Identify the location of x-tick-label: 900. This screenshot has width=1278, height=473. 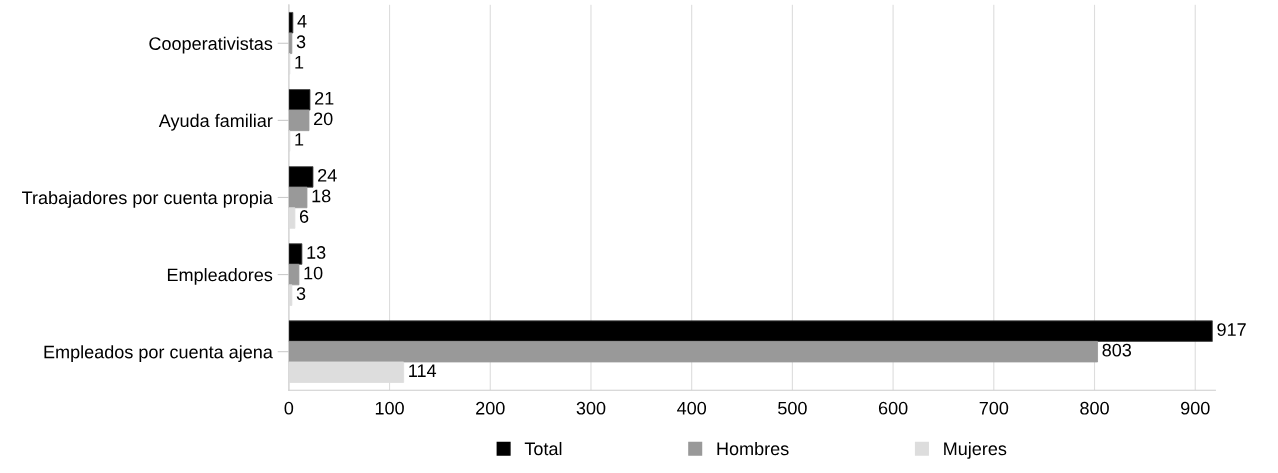
(1195, 408).